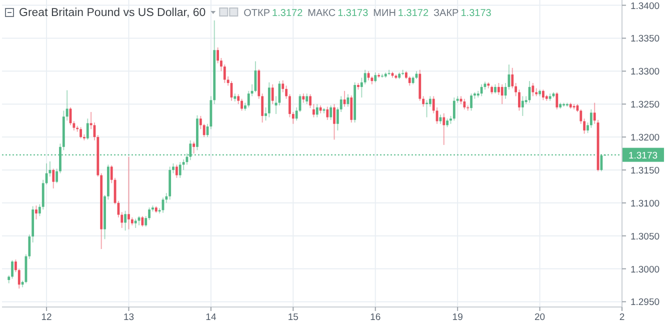 The width and height of the screenshot is (665, 323). What do you see at coordinates (293, 317) in the screenshot?
I see `x-tick-label: 15` at bounding box center [293, 317].